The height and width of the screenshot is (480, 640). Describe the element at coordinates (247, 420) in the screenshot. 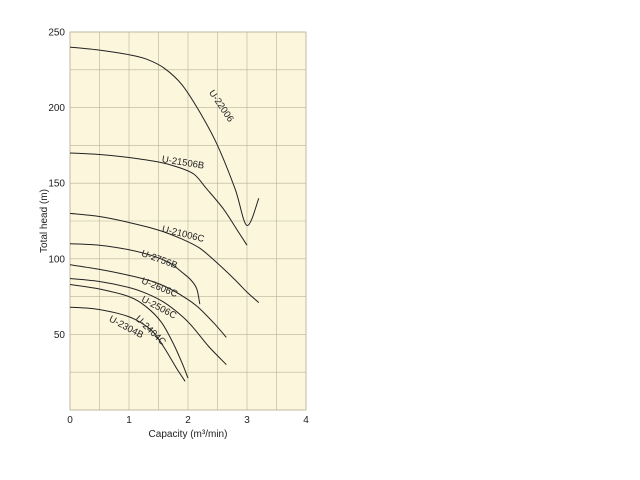

I see `x-tick-label: 3` at that location.